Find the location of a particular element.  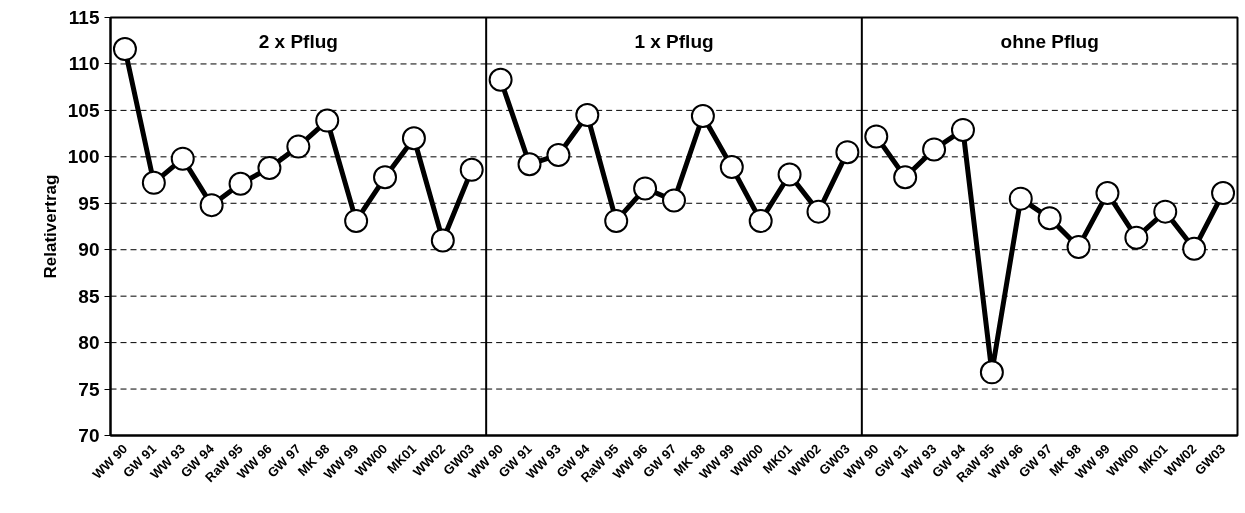

y-tick-label: 110 is located at coordinates (84, 64).